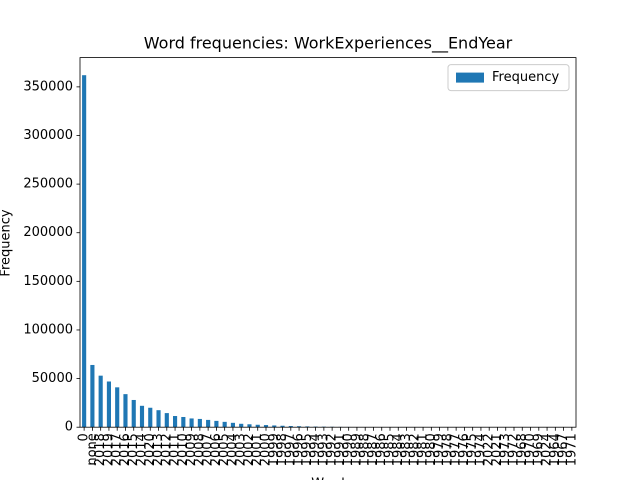  I want to click on x-tick-label: 2019, so click(108, 449).